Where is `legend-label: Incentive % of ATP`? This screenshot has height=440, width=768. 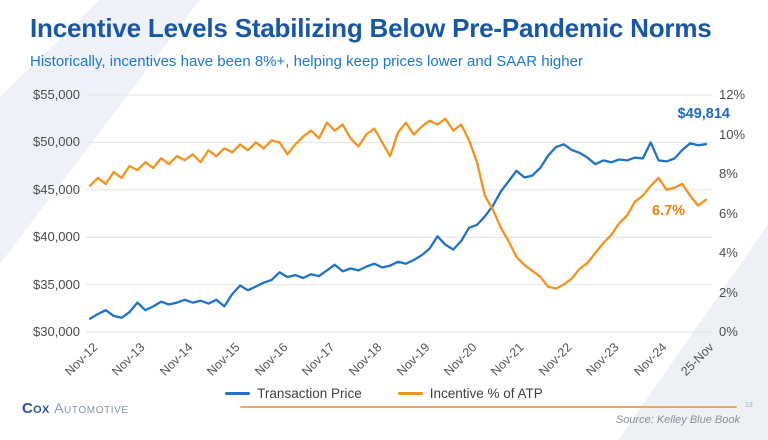 legend-label: Incentive % of ATP is located at coordinates (486, 393).